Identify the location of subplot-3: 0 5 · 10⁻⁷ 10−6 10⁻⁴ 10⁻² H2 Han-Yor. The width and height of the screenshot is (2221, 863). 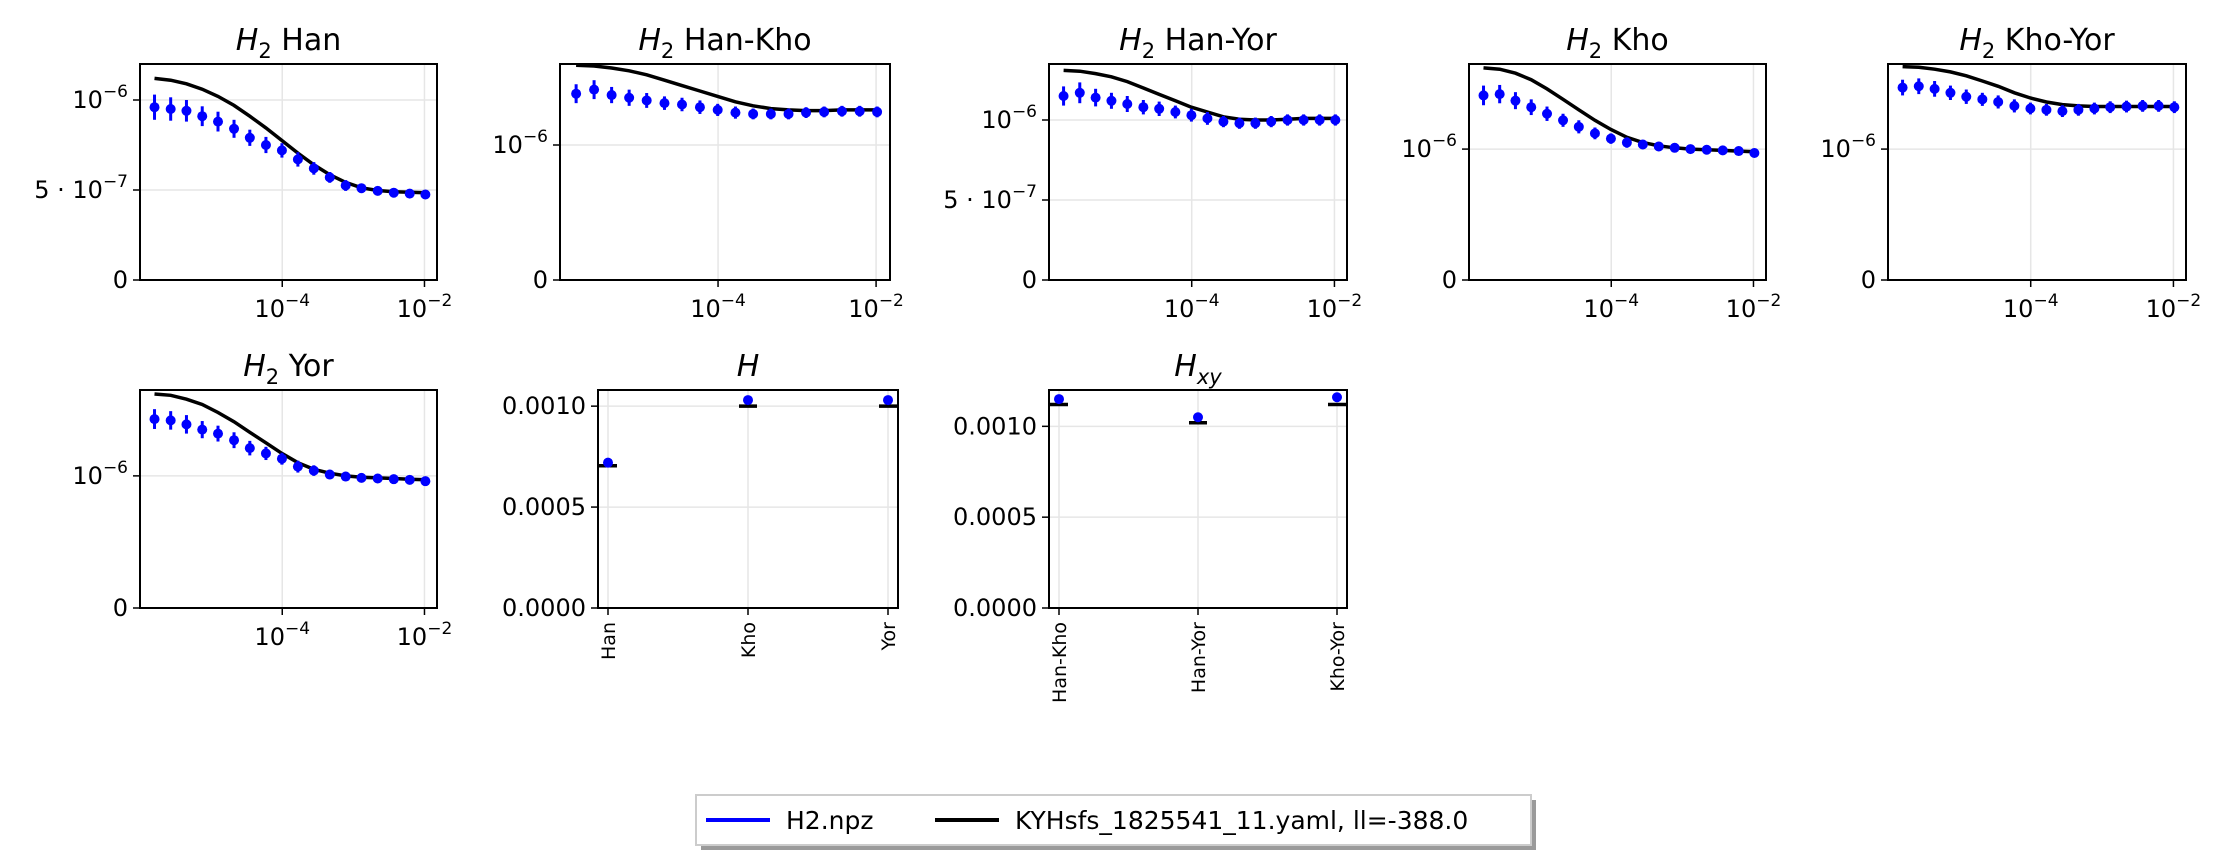
(1152, 173).